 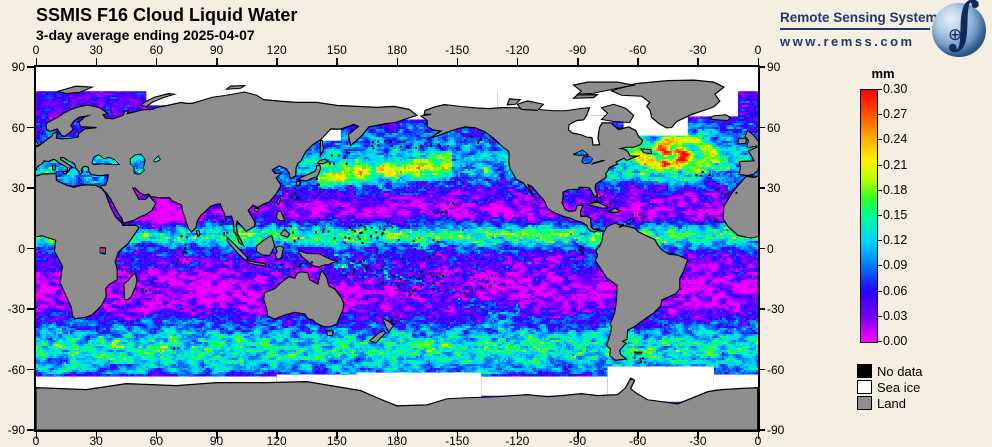 I want to click on colorbar-tick-label: 0.03, so click(x=895, y=315).